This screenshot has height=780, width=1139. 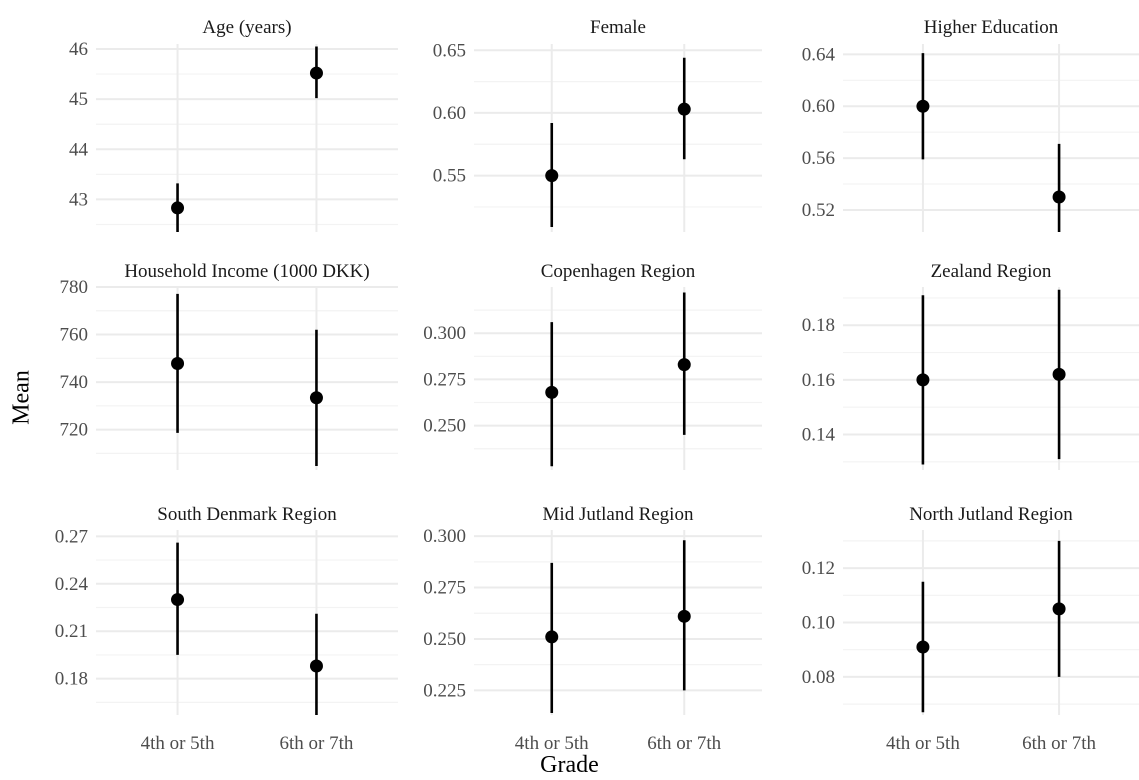 I want to click on panel-title-zealand-region: Zealand Region, so click(x=991, y=271).